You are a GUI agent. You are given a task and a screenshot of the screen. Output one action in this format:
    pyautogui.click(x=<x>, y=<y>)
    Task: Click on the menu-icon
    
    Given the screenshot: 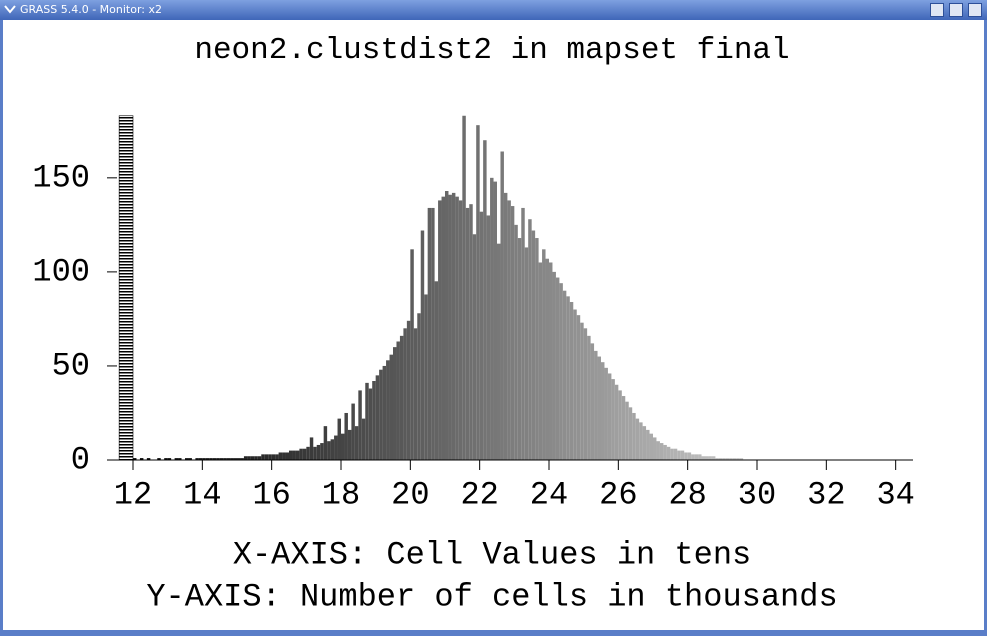 What is the action you would take?
    pyautogui.click(x=10, y=10)
    